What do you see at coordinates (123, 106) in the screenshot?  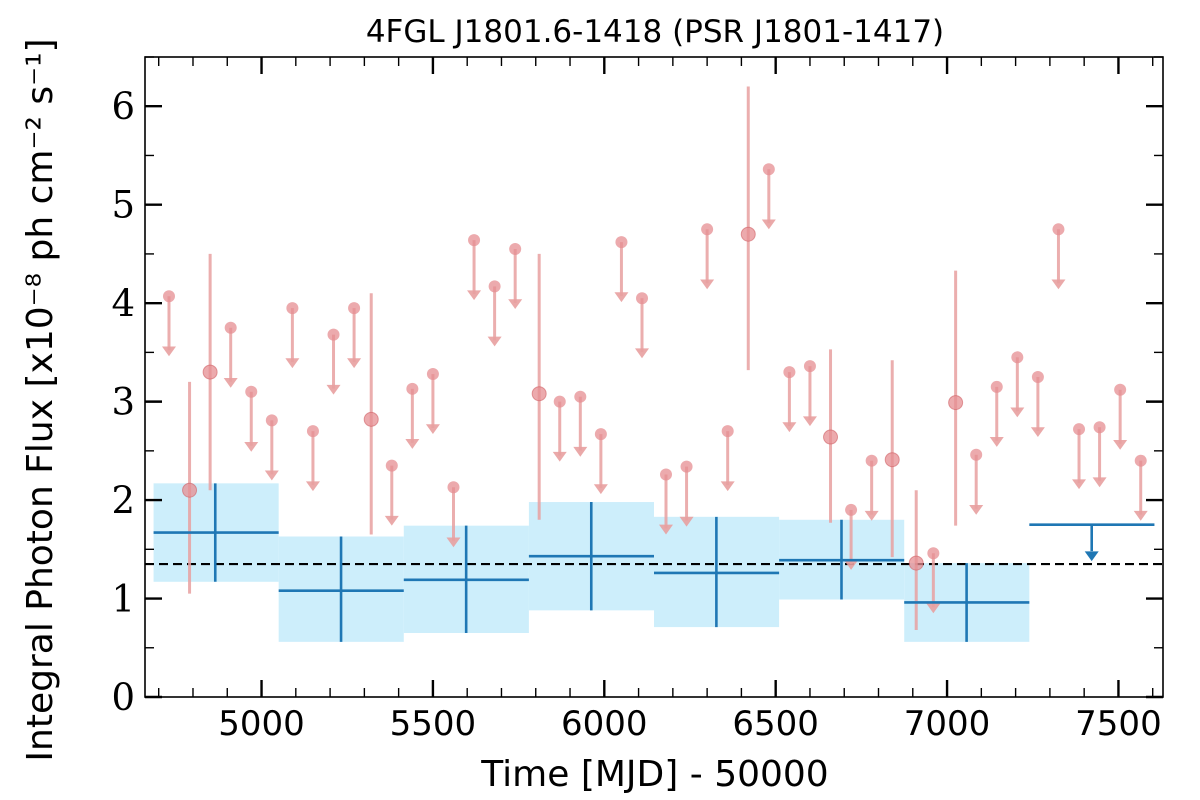 I see `y-tick-label: 6` at bounding box center [123, 106].